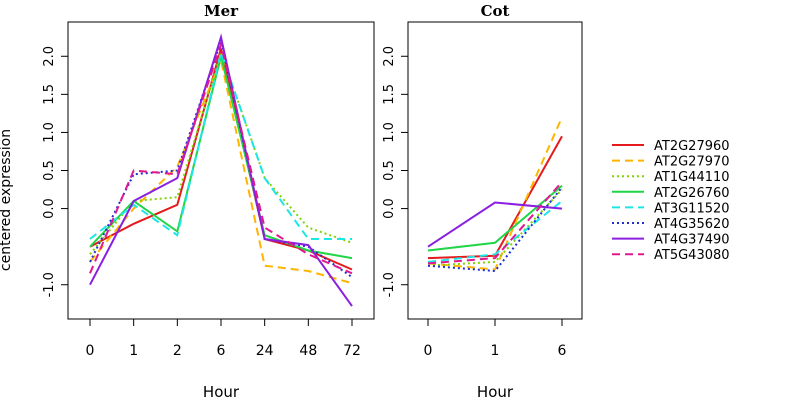 This screenshot has width=800, height=400. I want to click on legend-label: AT3G11520, so click(692, 208).